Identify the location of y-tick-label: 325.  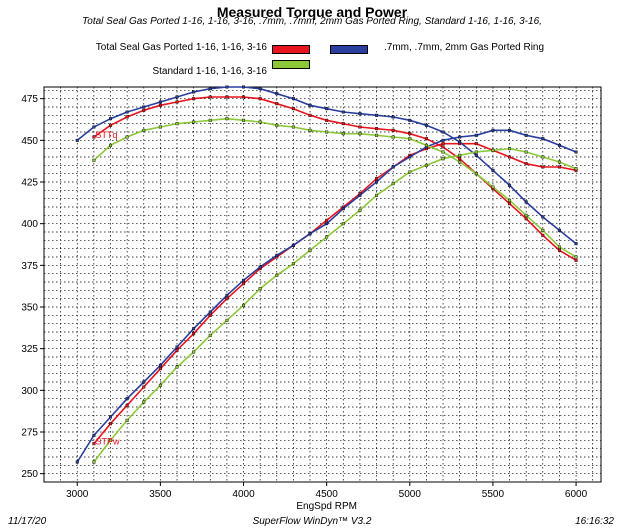
(29, 349).